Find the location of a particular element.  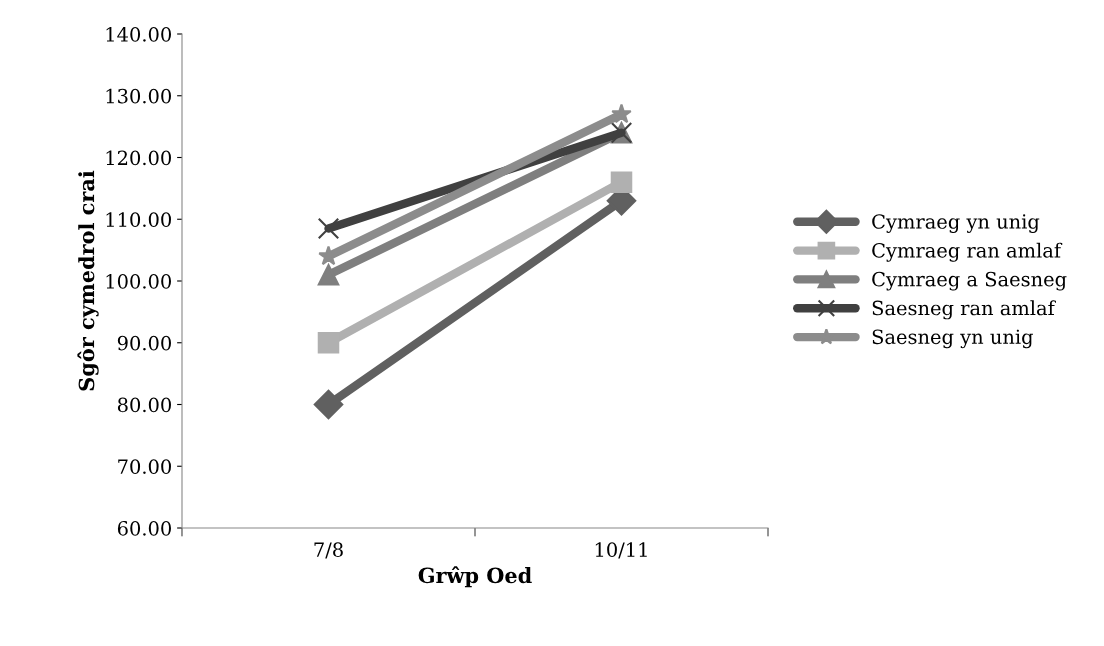

y-axis-title: Sgôr cymedrol crai is located at coordinates (88, 280).